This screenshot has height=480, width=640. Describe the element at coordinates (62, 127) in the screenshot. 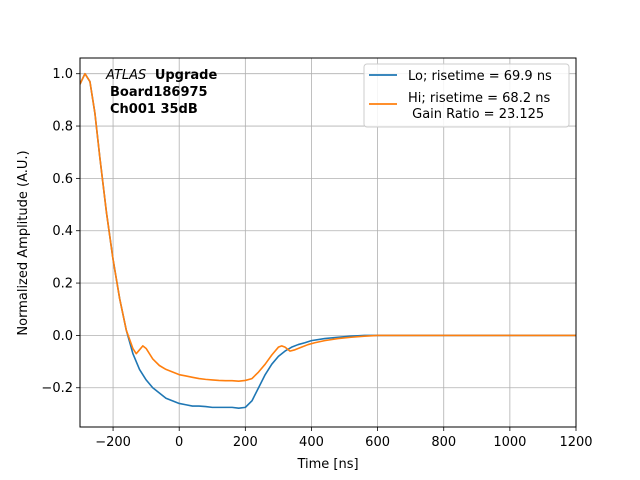

I see `y-tick-label: 0.8` at that location.